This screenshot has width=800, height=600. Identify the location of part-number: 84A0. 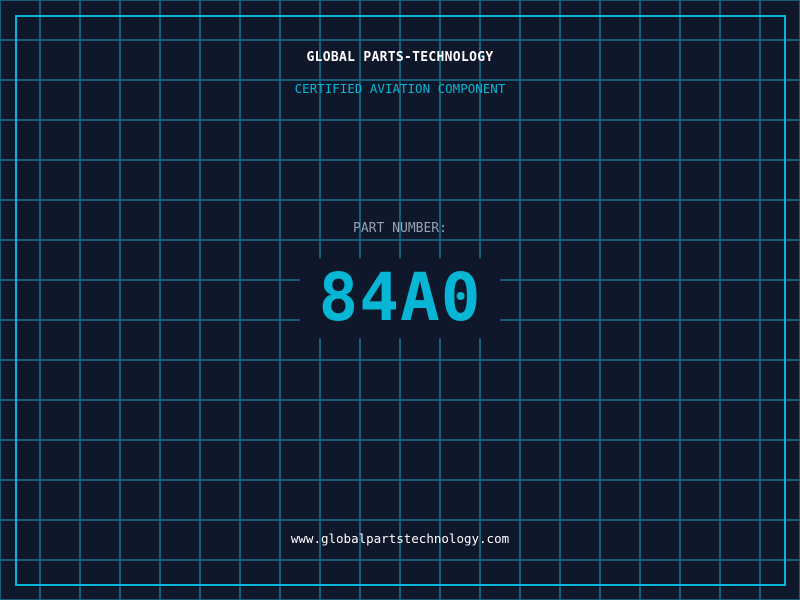
(400, 297).